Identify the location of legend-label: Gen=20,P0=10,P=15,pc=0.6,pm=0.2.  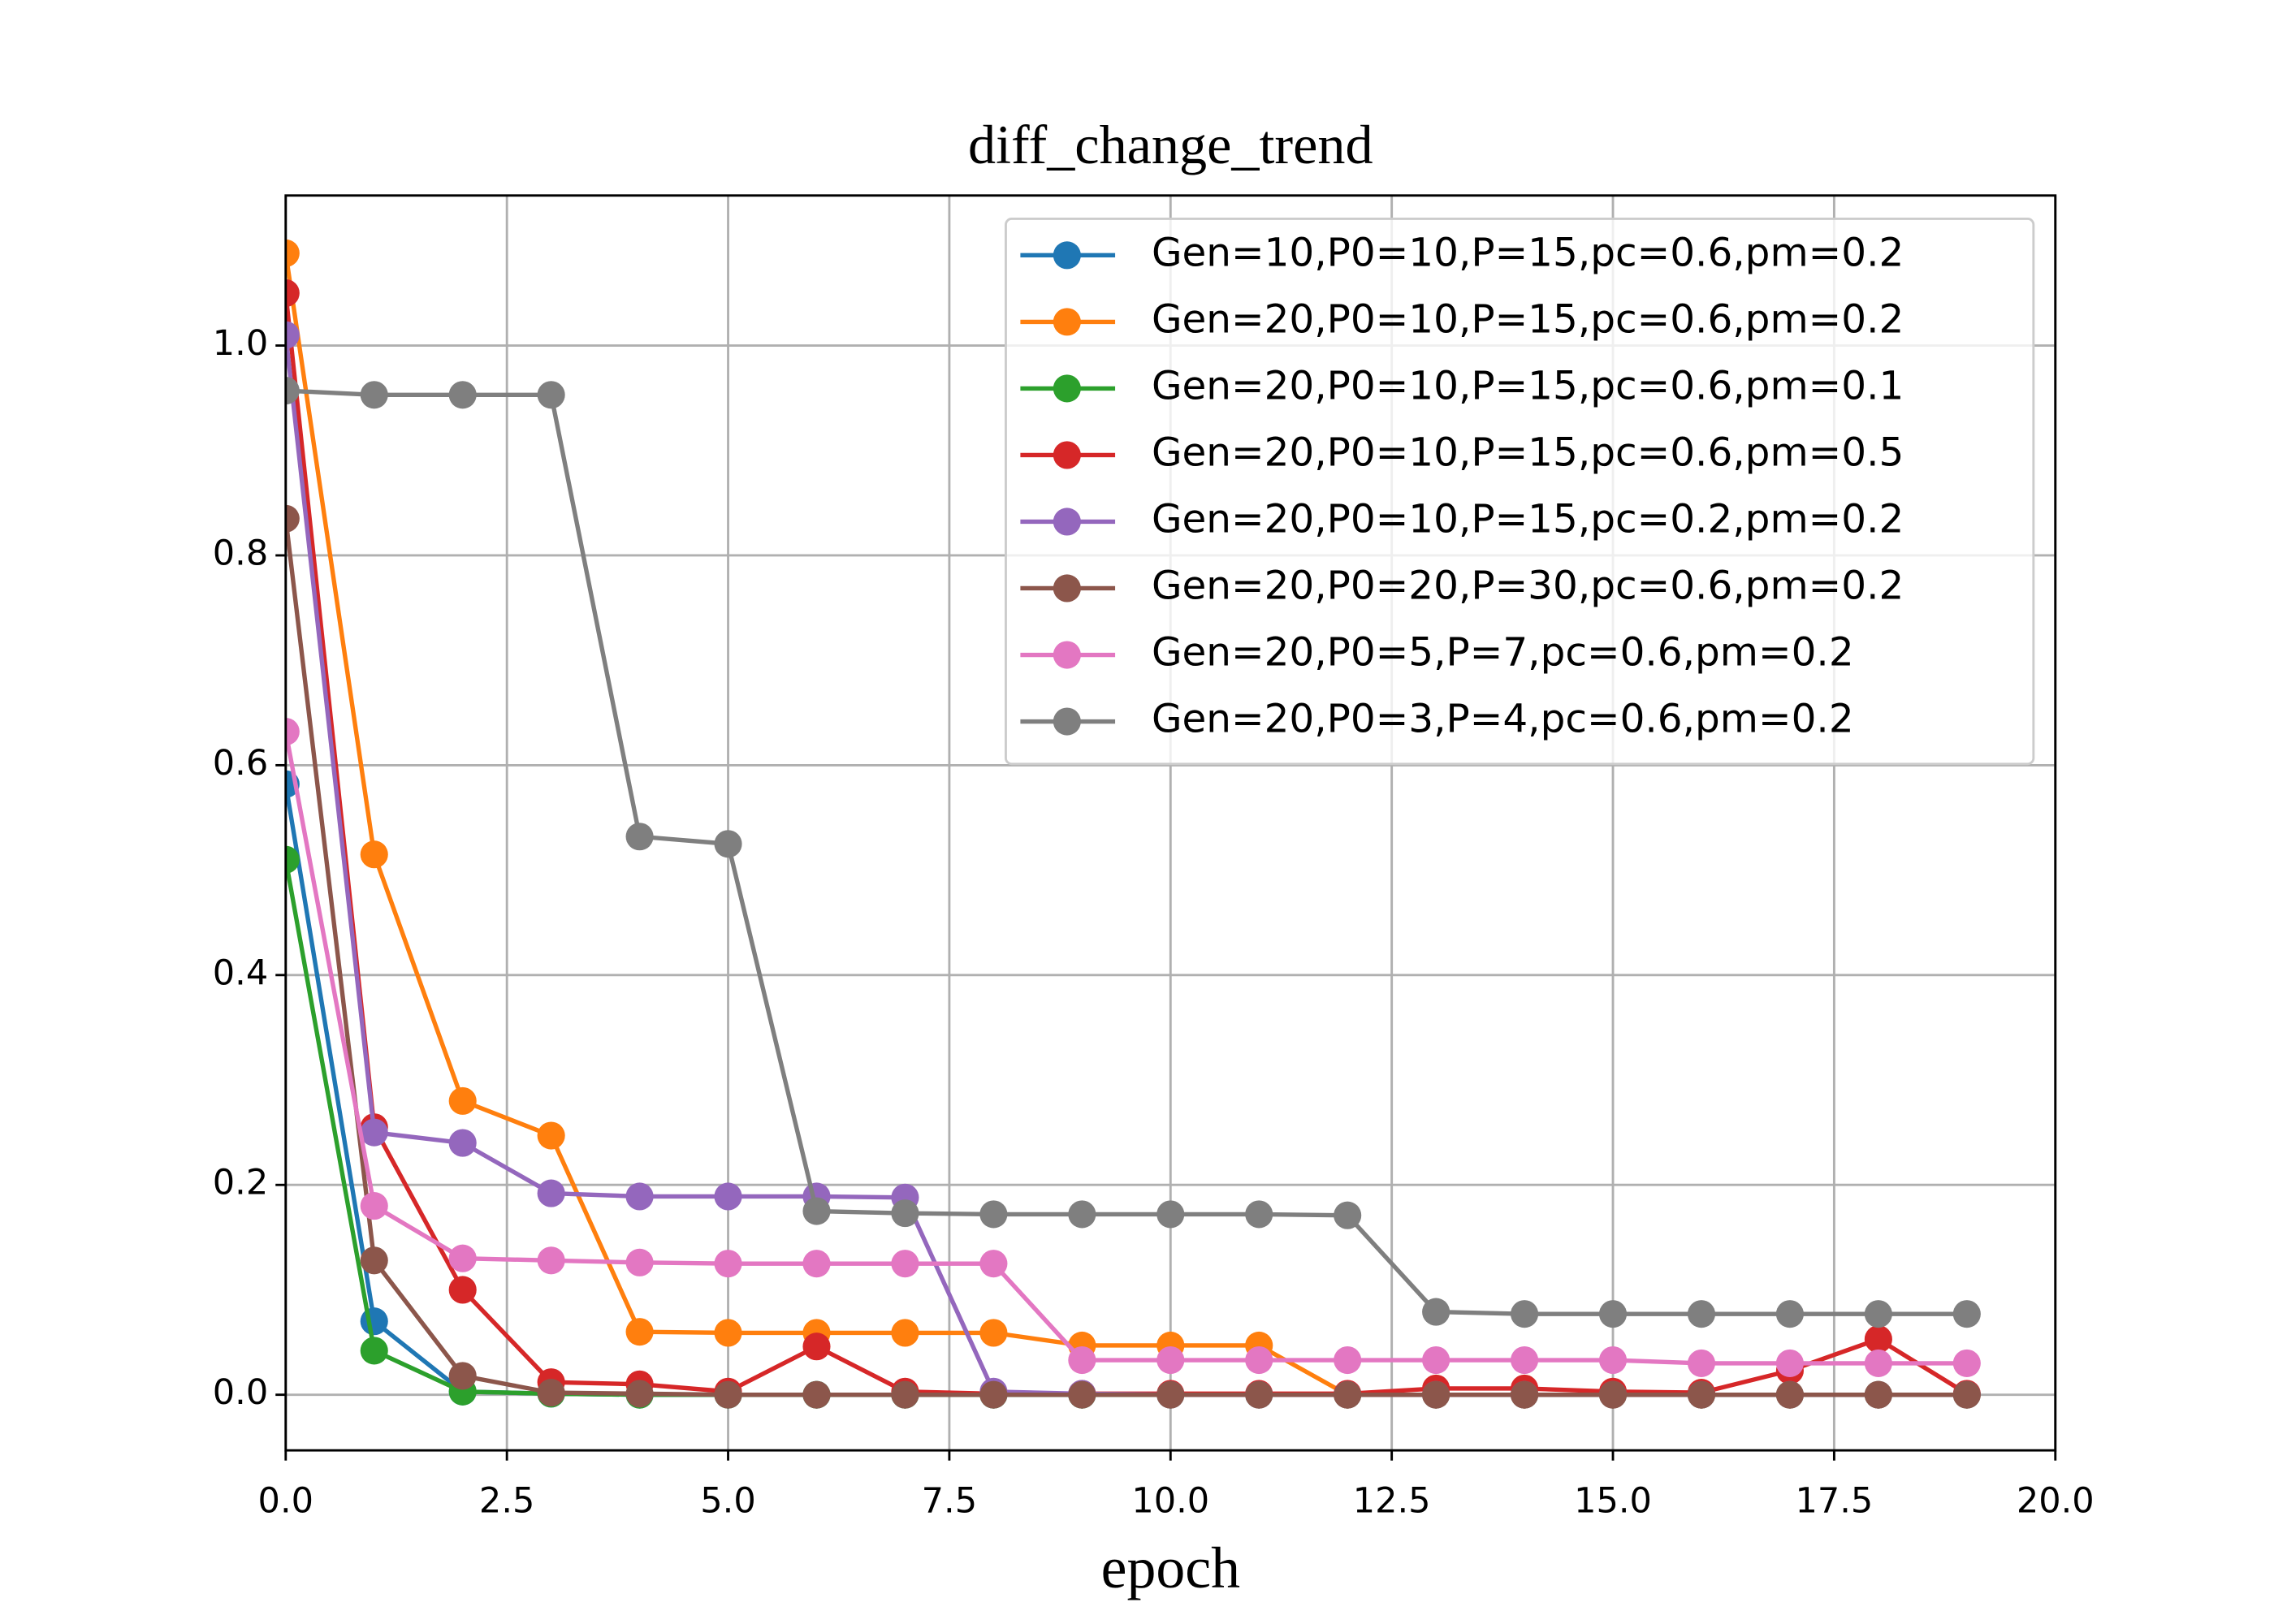
(1528, 319).